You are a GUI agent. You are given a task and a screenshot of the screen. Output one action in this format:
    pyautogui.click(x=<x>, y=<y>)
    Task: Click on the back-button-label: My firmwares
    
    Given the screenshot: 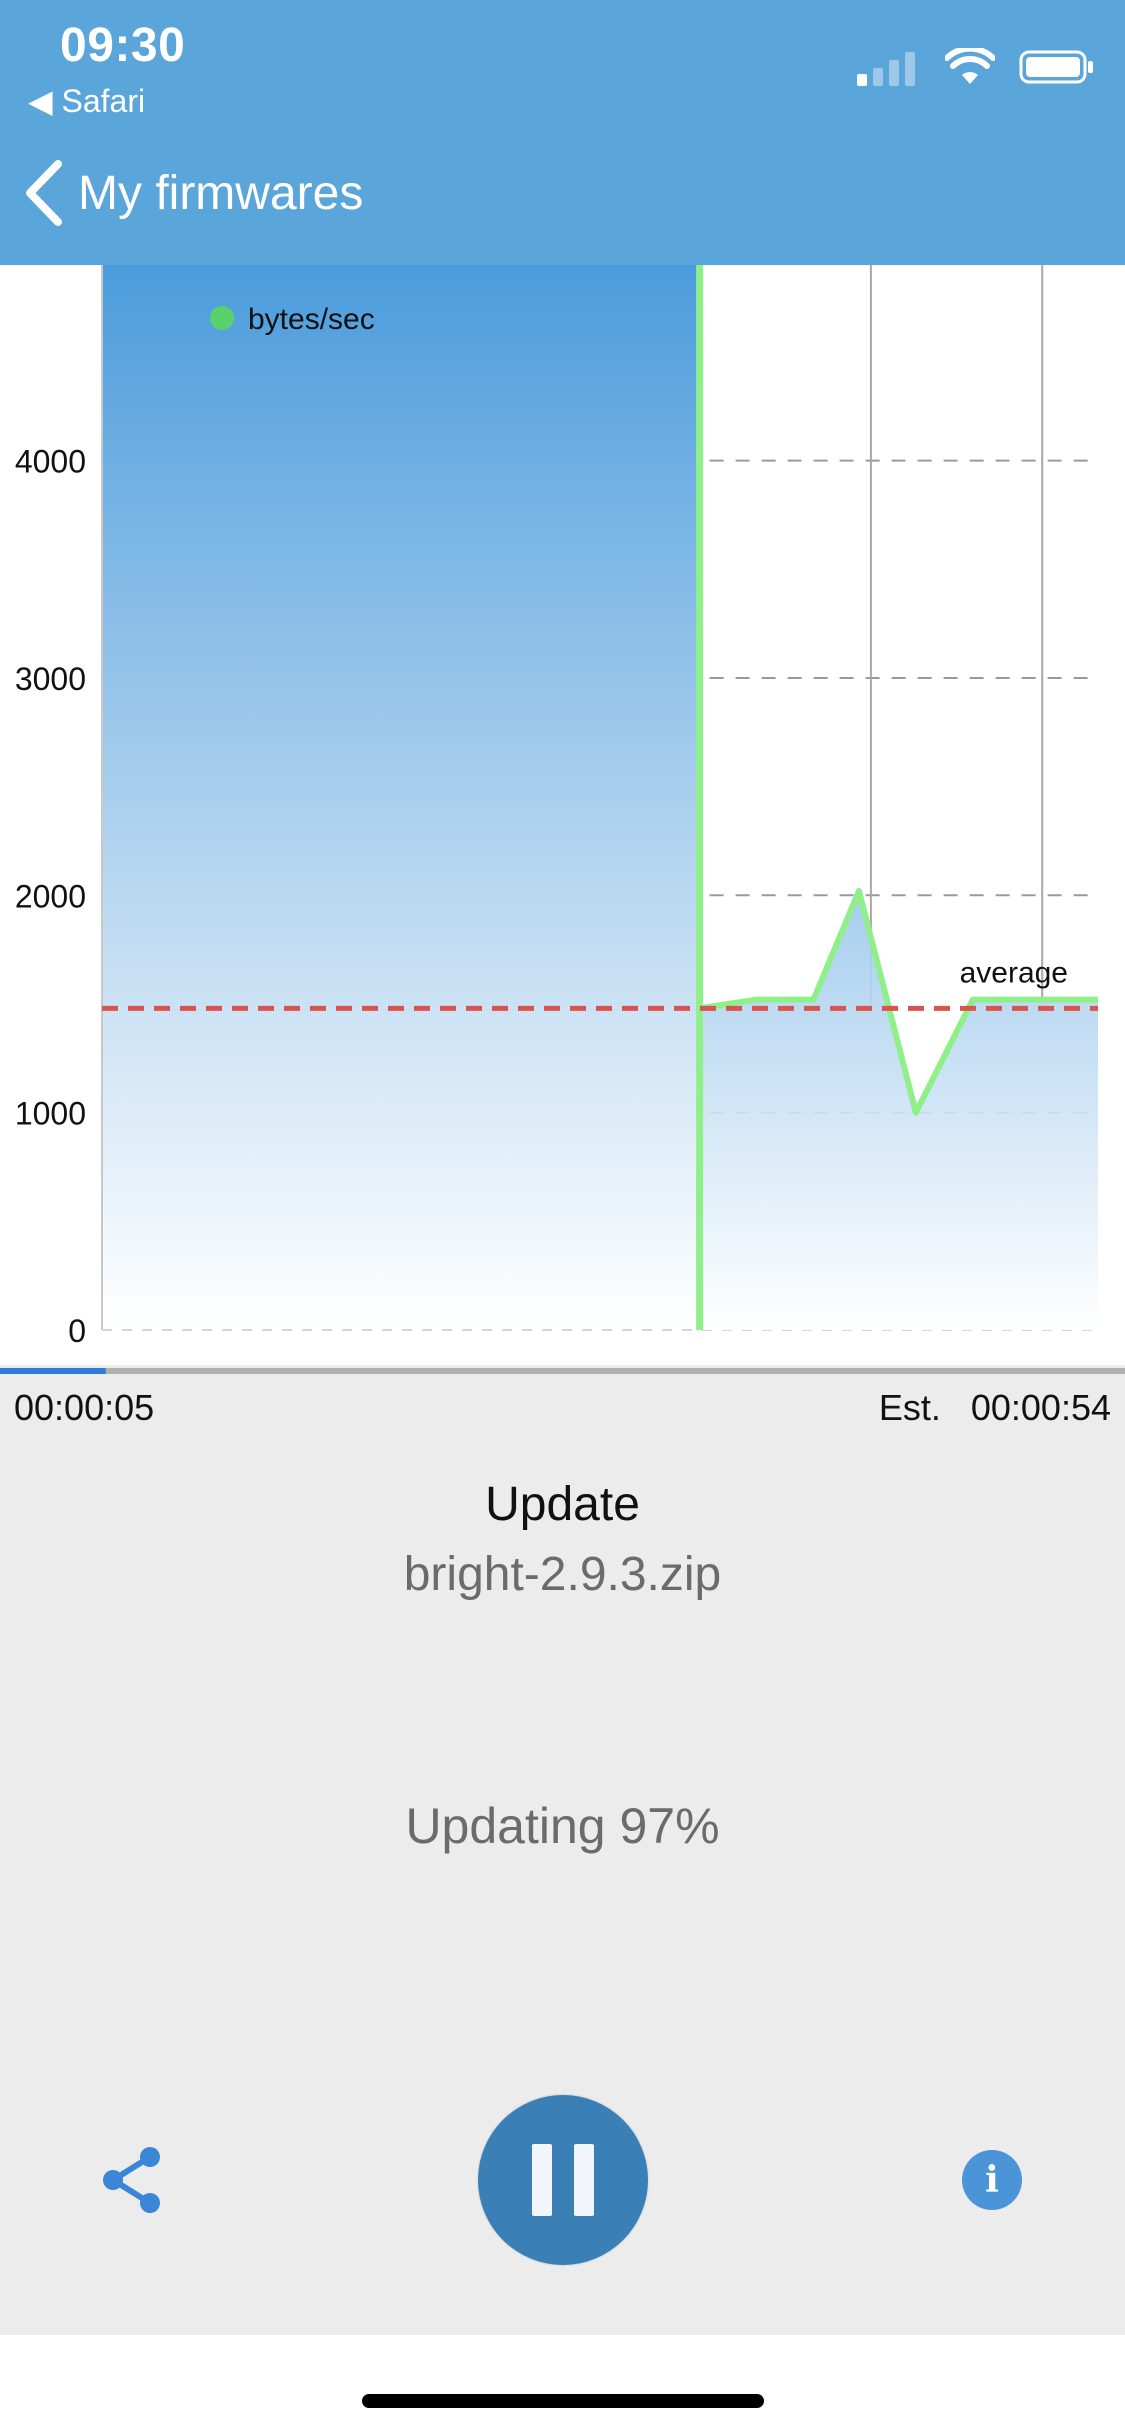 What is the action you would take?
    pyautogui.click(x=221, y=193)
    